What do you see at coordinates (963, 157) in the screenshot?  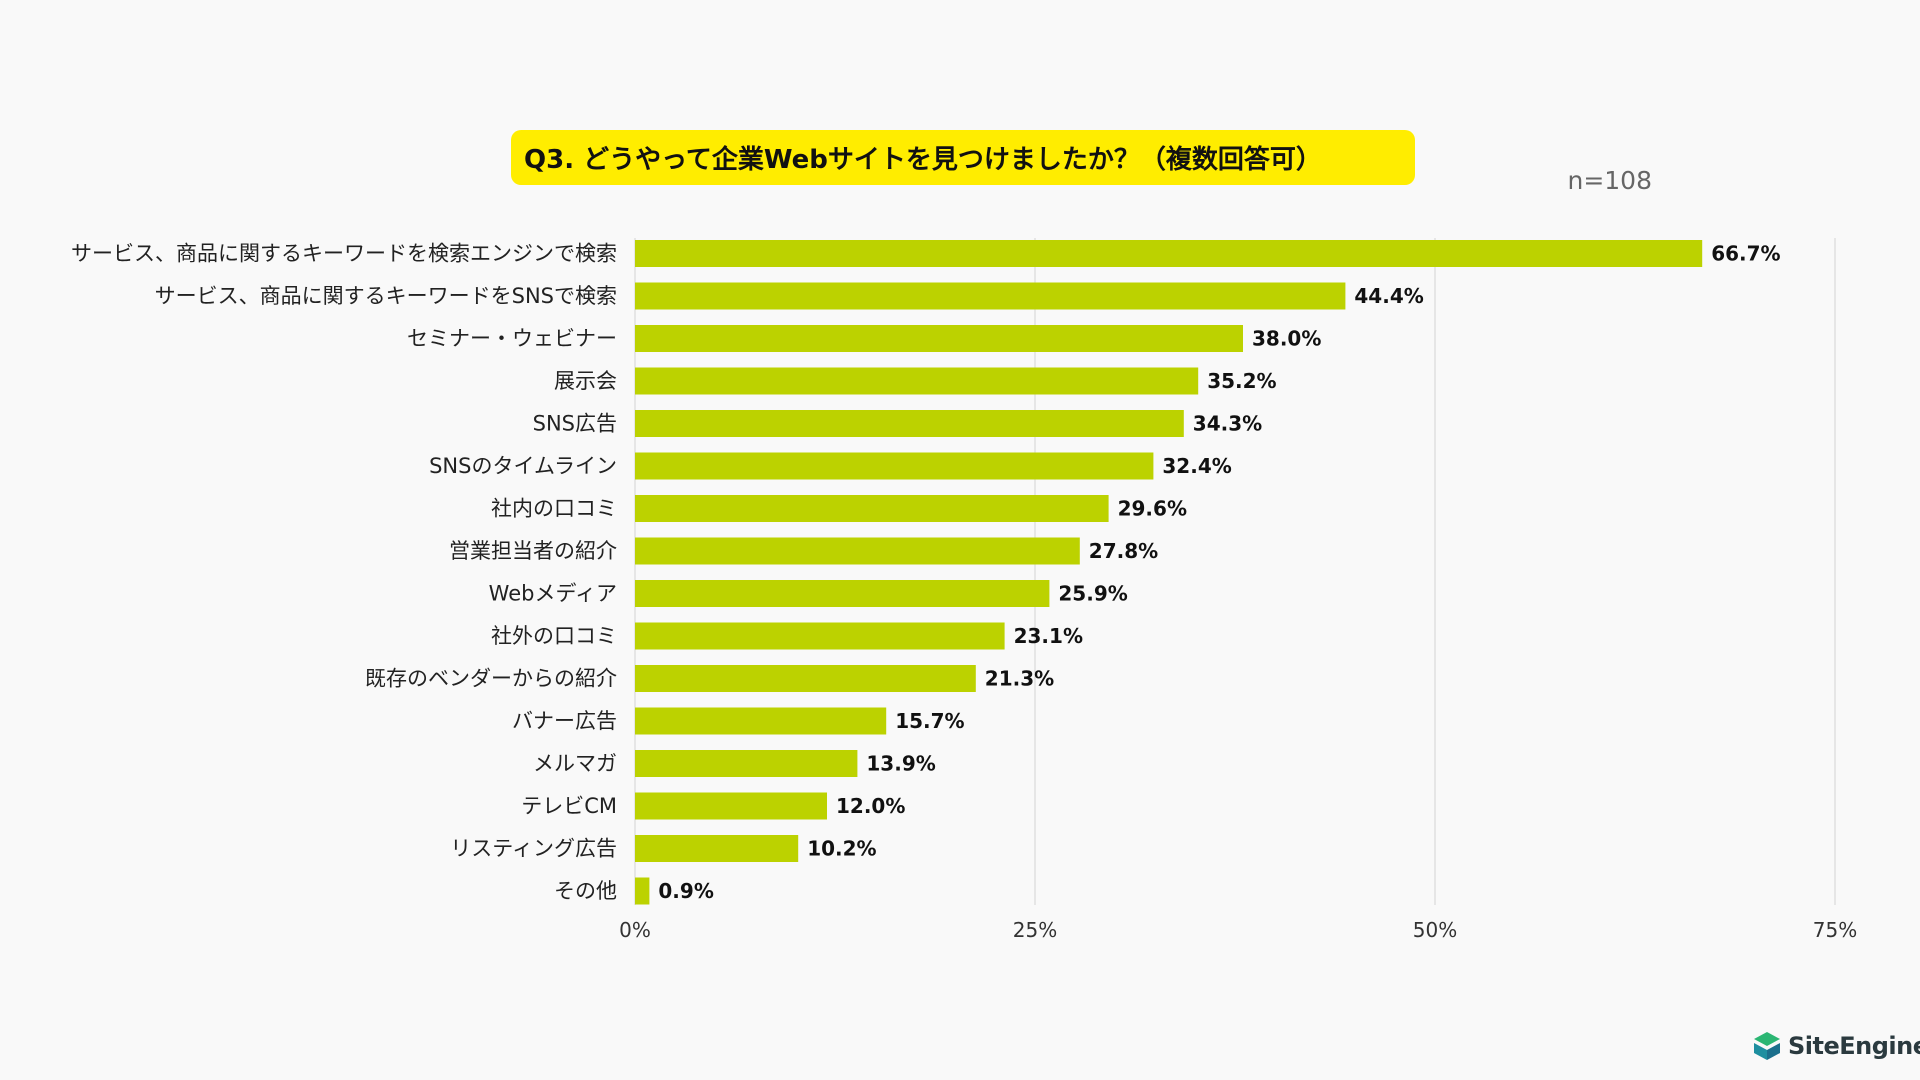 I see `chart-title: Q3. どうやって企業Webサイトを見つけましたか？（複数回答可）` at bounding box center [963, 157].